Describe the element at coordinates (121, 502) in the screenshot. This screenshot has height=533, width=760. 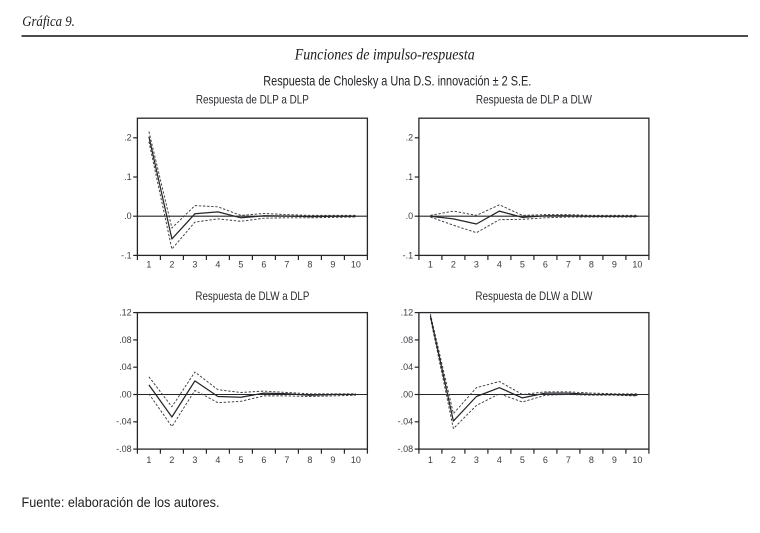
I see `svg-text:Fuente: elaboración de los aut: Fuente: elaboración de los autores.` at that location.